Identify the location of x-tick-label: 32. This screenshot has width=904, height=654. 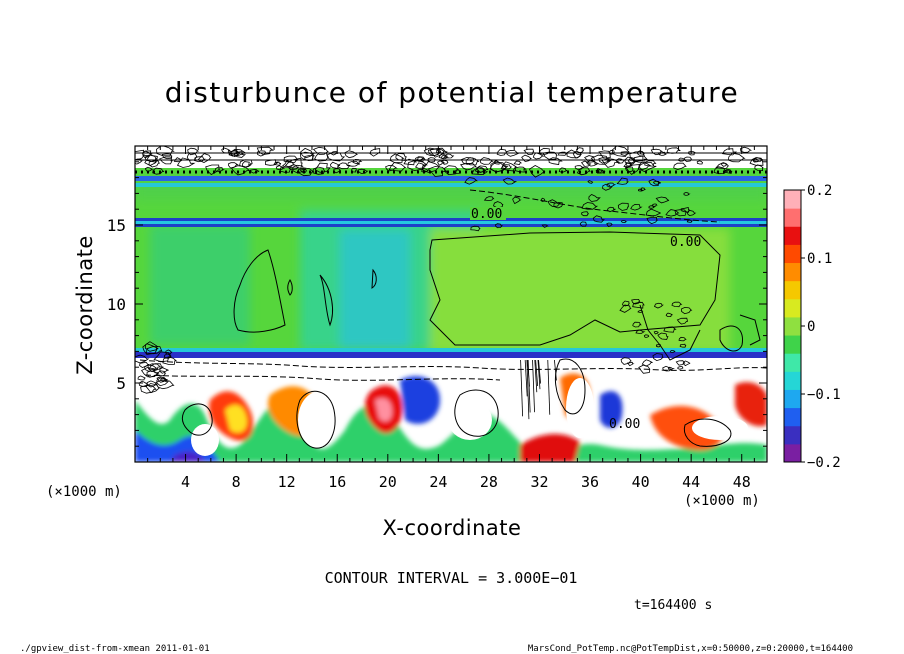
(539, 482).